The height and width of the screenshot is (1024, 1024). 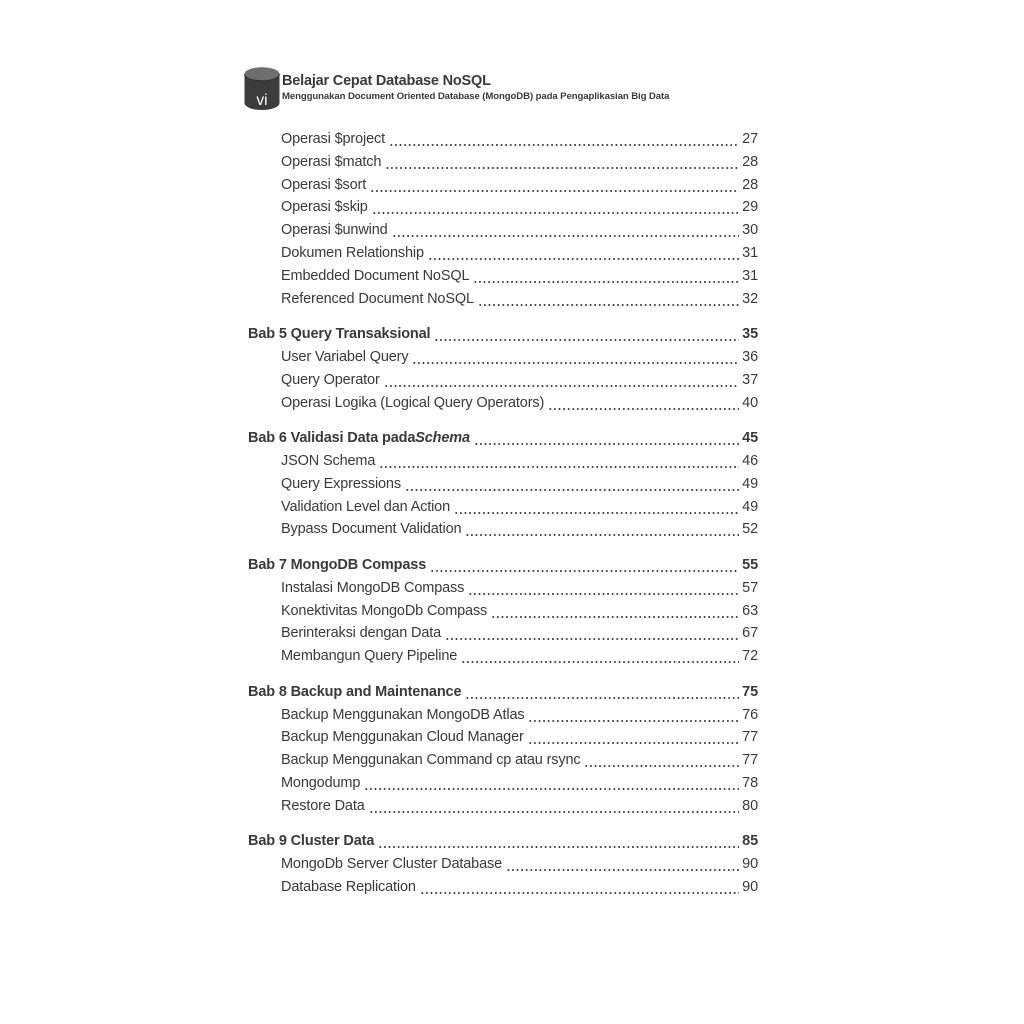 What do you see at coordinates (375, 275) in the screenshot?
I see `toc-entry-label: Embedded Document NoSQL` at bounding box center [375, 275].